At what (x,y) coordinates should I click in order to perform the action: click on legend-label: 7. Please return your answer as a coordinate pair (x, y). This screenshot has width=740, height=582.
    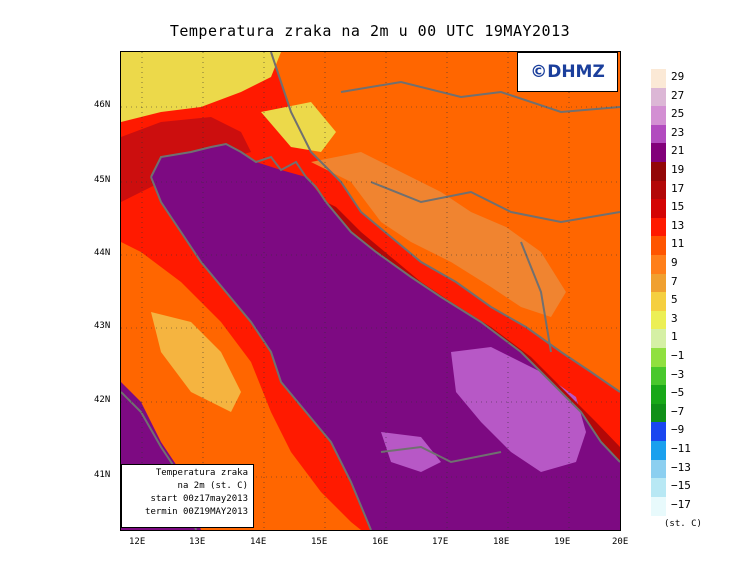
    Looking at the image, I should click on (674, 281).